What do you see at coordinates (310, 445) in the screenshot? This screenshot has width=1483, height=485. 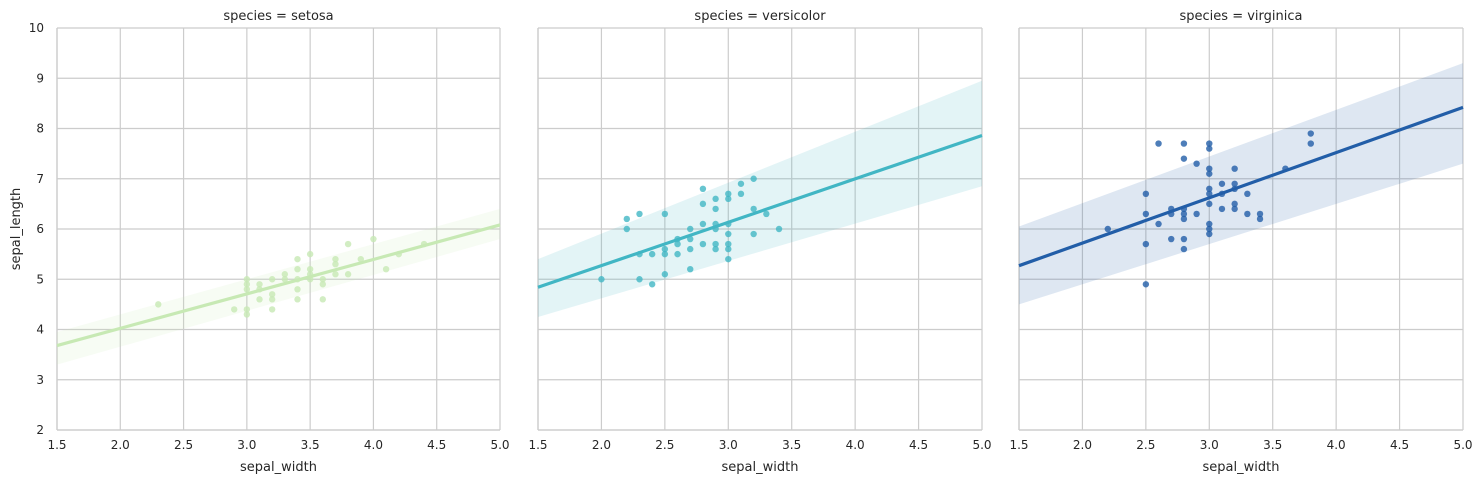 I see `x-tick-label: 3.5` at bounding box center [310, 445].